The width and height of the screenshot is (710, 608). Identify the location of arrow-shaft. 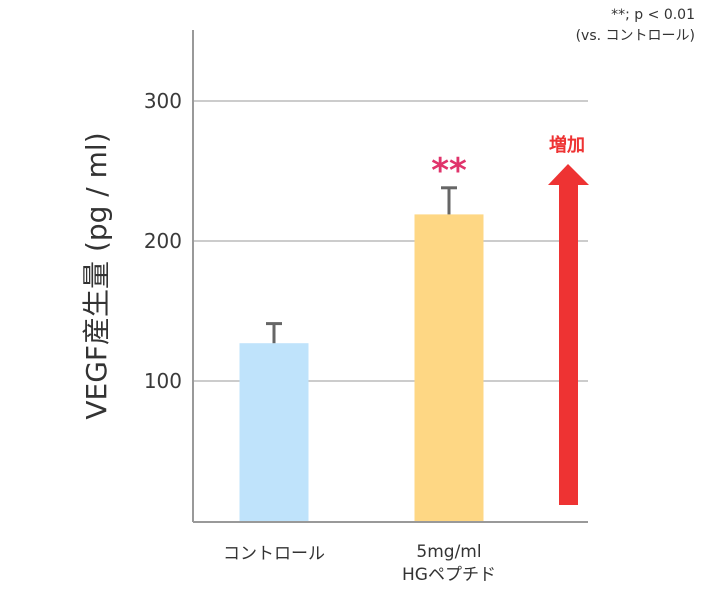
(568, 343).